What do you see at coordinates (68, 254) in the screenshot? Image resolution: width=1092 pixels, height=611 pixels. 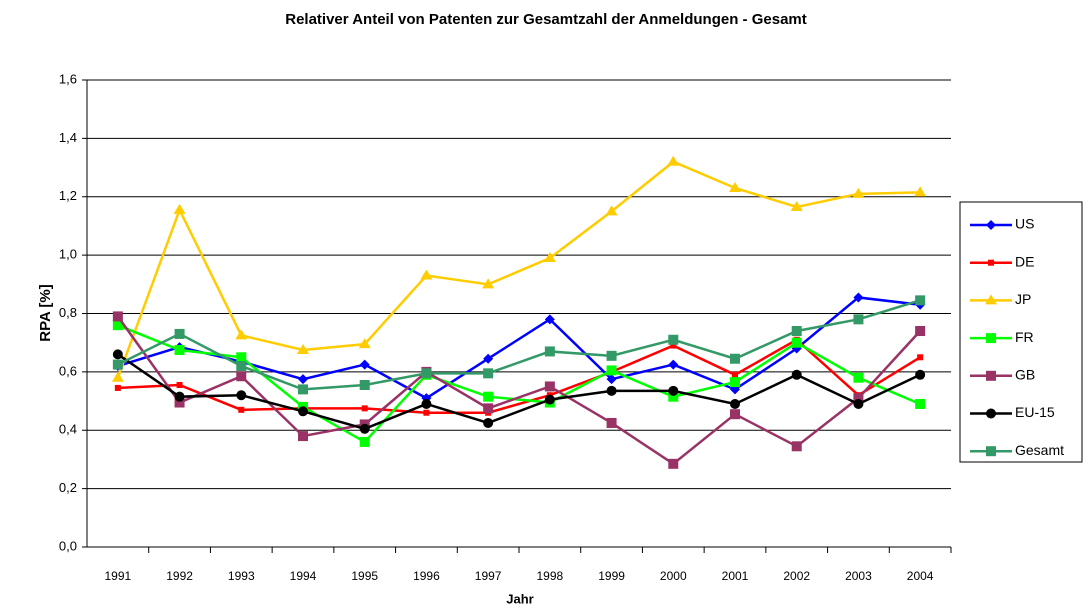 I see `y-tick-label: 1,0` at bounding box center [68, 254].